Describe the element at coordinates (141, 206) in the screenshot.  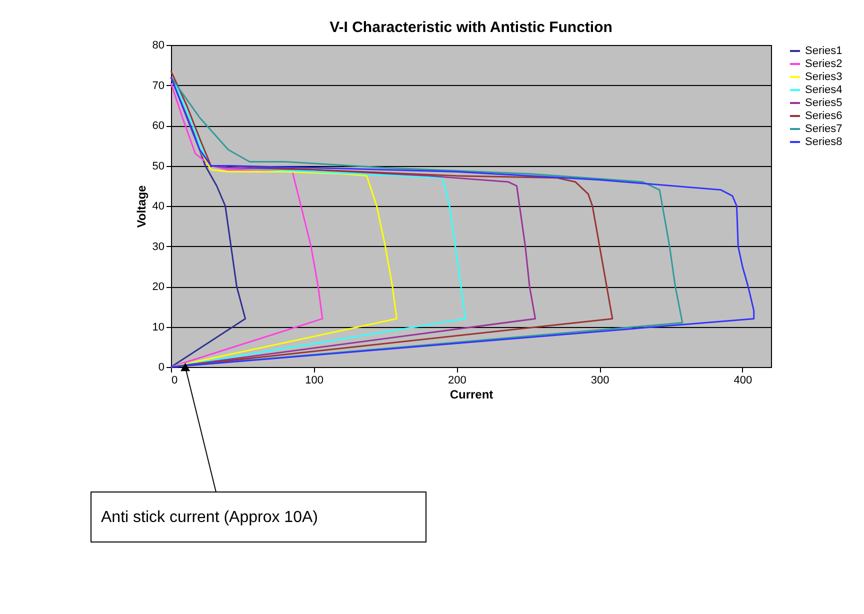
I see `y-axis-title: Voltage` at that location.